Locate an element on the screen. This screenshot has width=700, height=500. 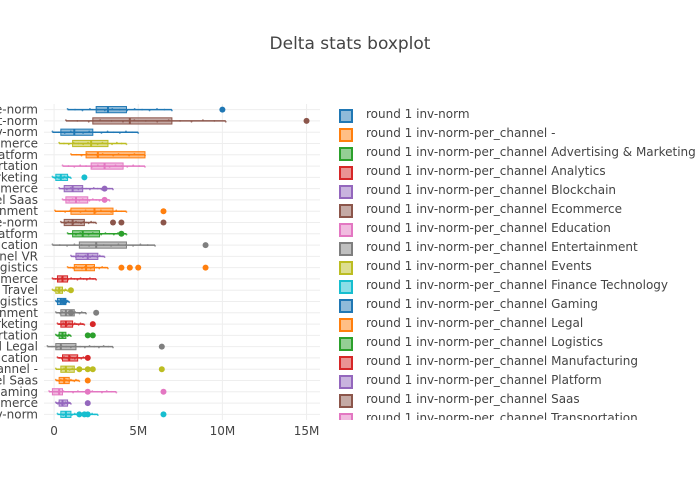
legend-item: round 1 inv-norm-per_channel Legal is located at coordinates (515, 323).